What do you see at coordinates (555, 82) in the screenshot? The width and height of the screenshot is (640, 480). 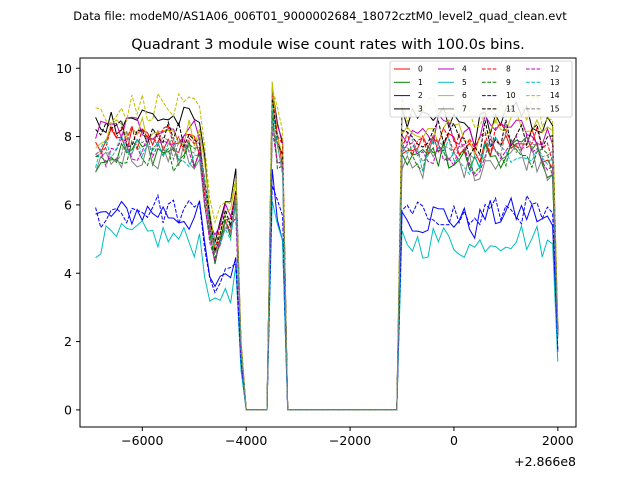 I see `legend-label-13: 13` at bounding box center [555, 82].